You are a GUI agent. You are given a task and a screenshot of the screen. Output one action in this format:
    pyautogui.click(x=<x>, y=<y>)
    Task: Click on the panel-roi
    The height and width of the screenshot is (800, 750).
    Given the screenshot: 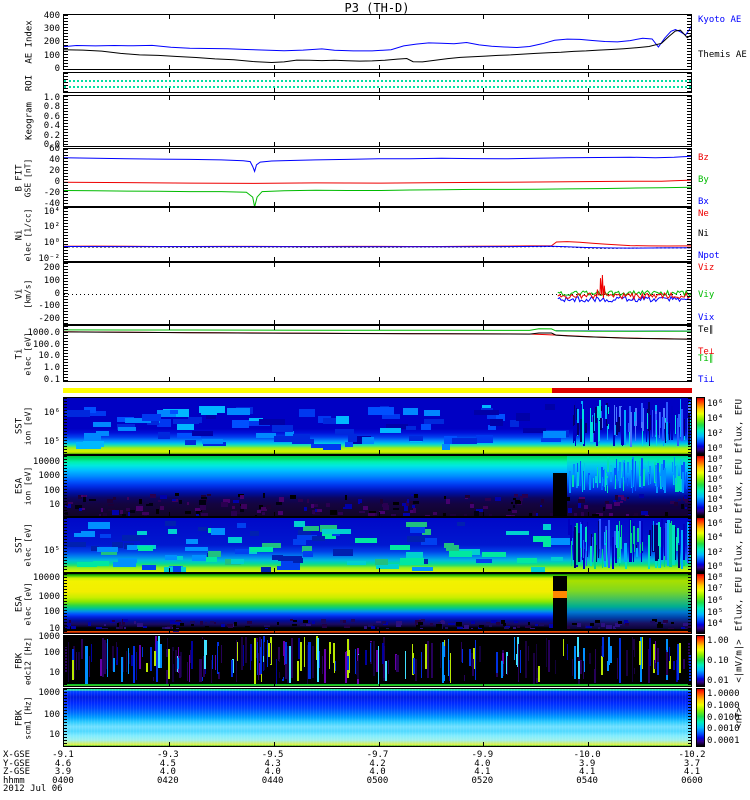 What is the action you would take?
    pyautogui.click(x=377, y=82)
    